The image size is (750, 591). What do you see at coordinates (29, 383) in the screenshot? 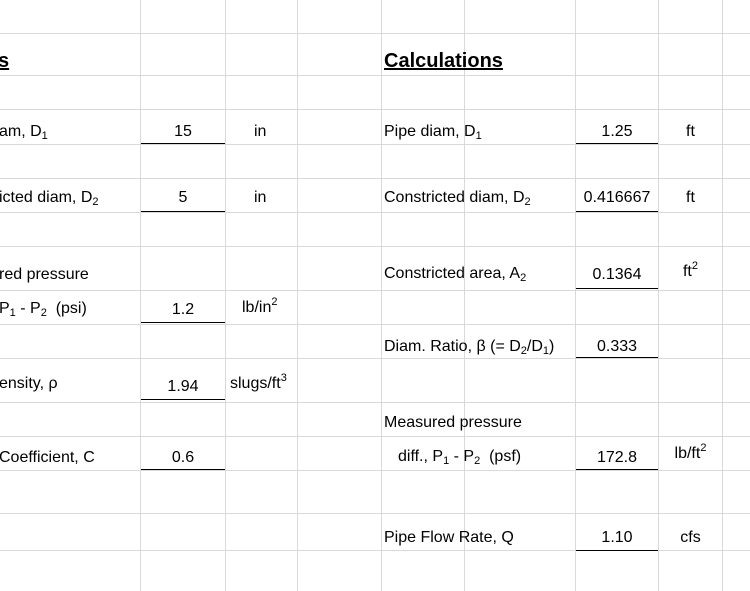
I see `input-density-label: ensity, ρ` at bounding box center [29, 383].